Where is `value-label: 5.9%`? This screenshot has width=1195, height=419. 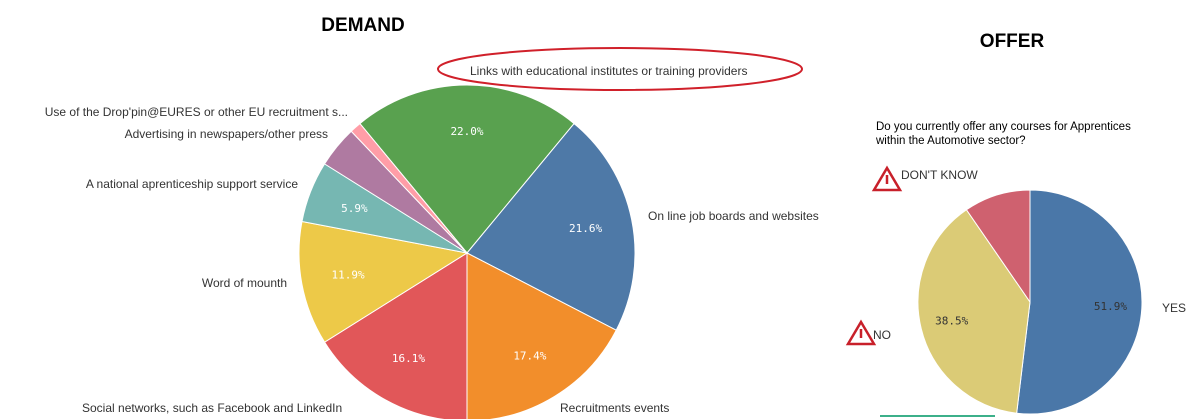
value-label: 5.9% is located at coordinates (354, 208).